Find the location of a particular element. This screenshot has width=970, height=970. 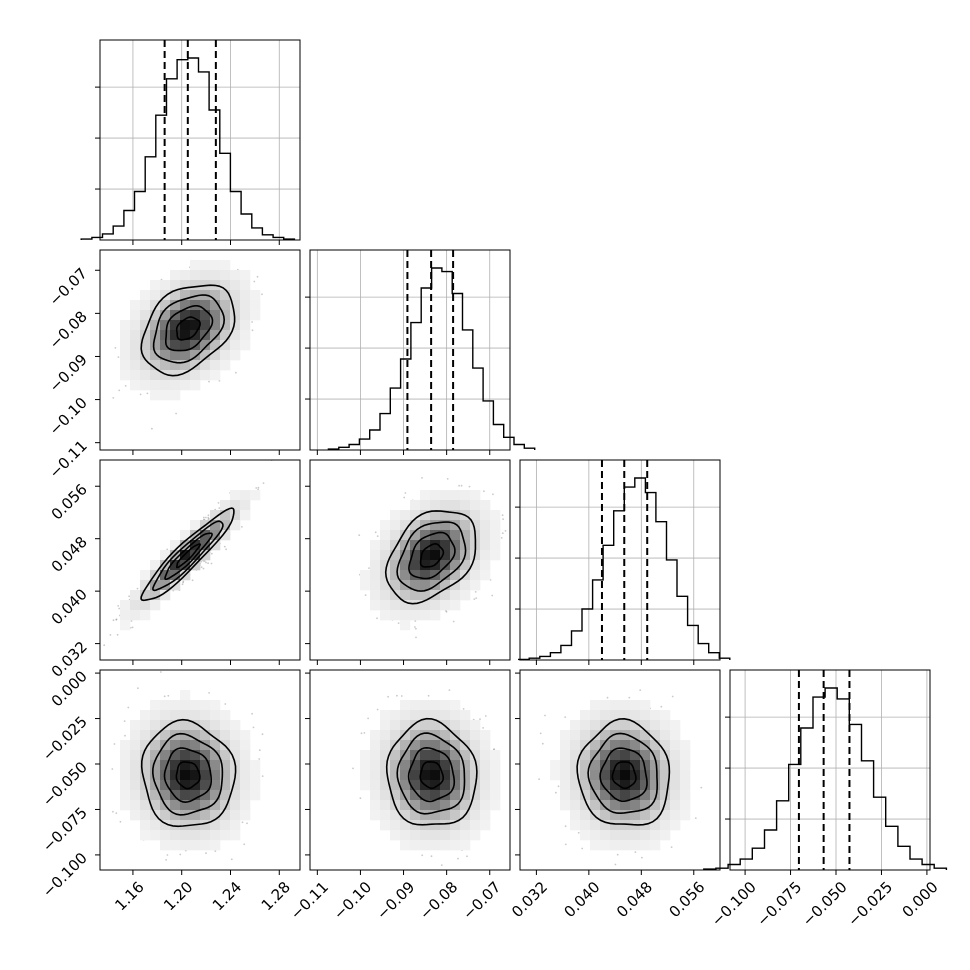

contour-line is located at coordinates (189, 556).